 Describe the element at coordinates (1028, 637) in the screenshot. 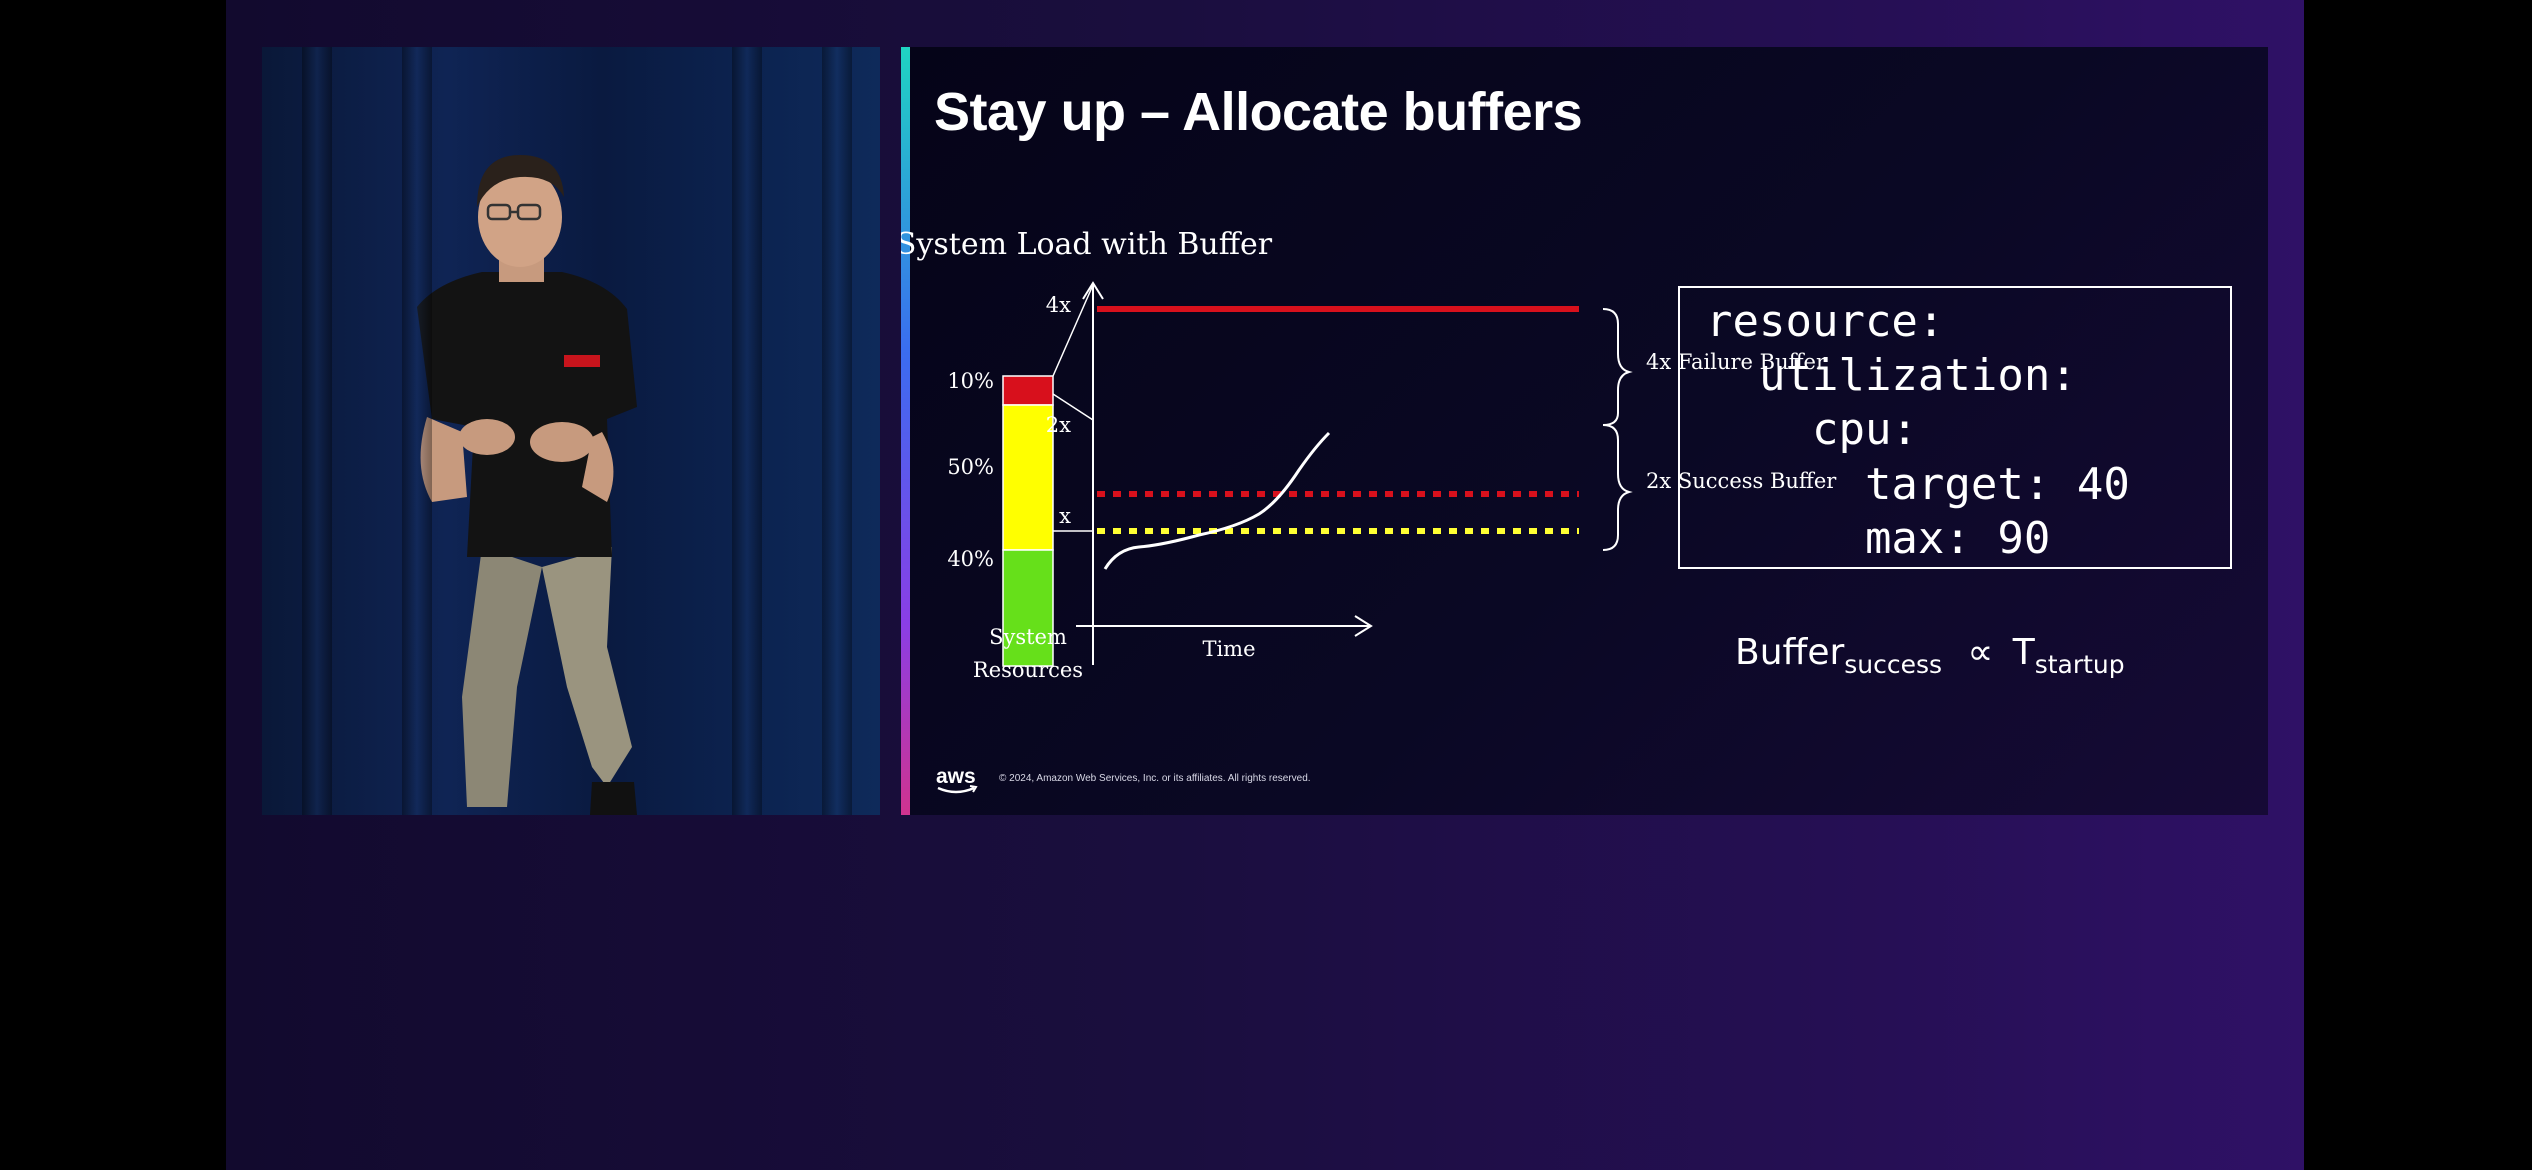

I see `resource-label-line1: System` at that location.